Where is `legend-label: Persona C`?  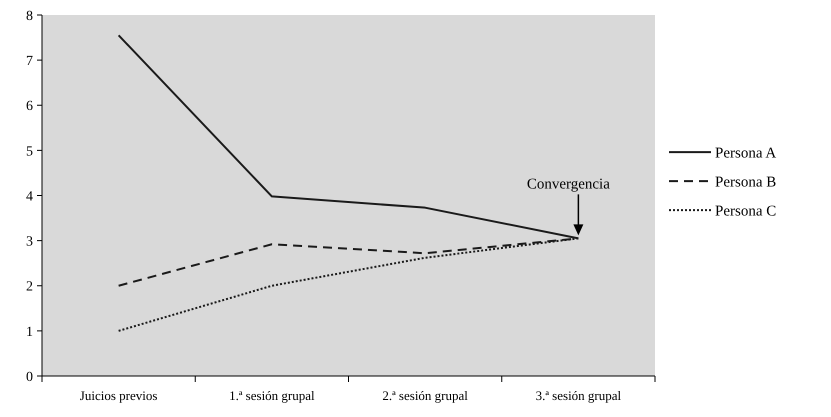
legend-label: Persona C is located at coordinates (745, 211).